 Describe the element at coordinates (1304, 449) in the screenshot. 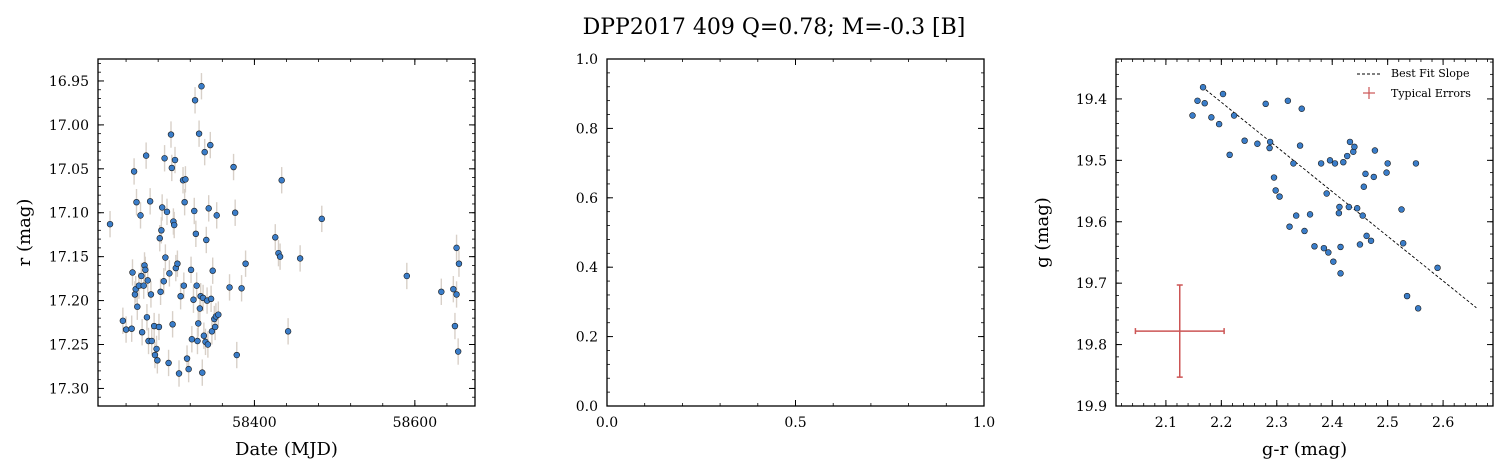

I see `color-magnitude-xlabel: g-r (mag)` at that location.